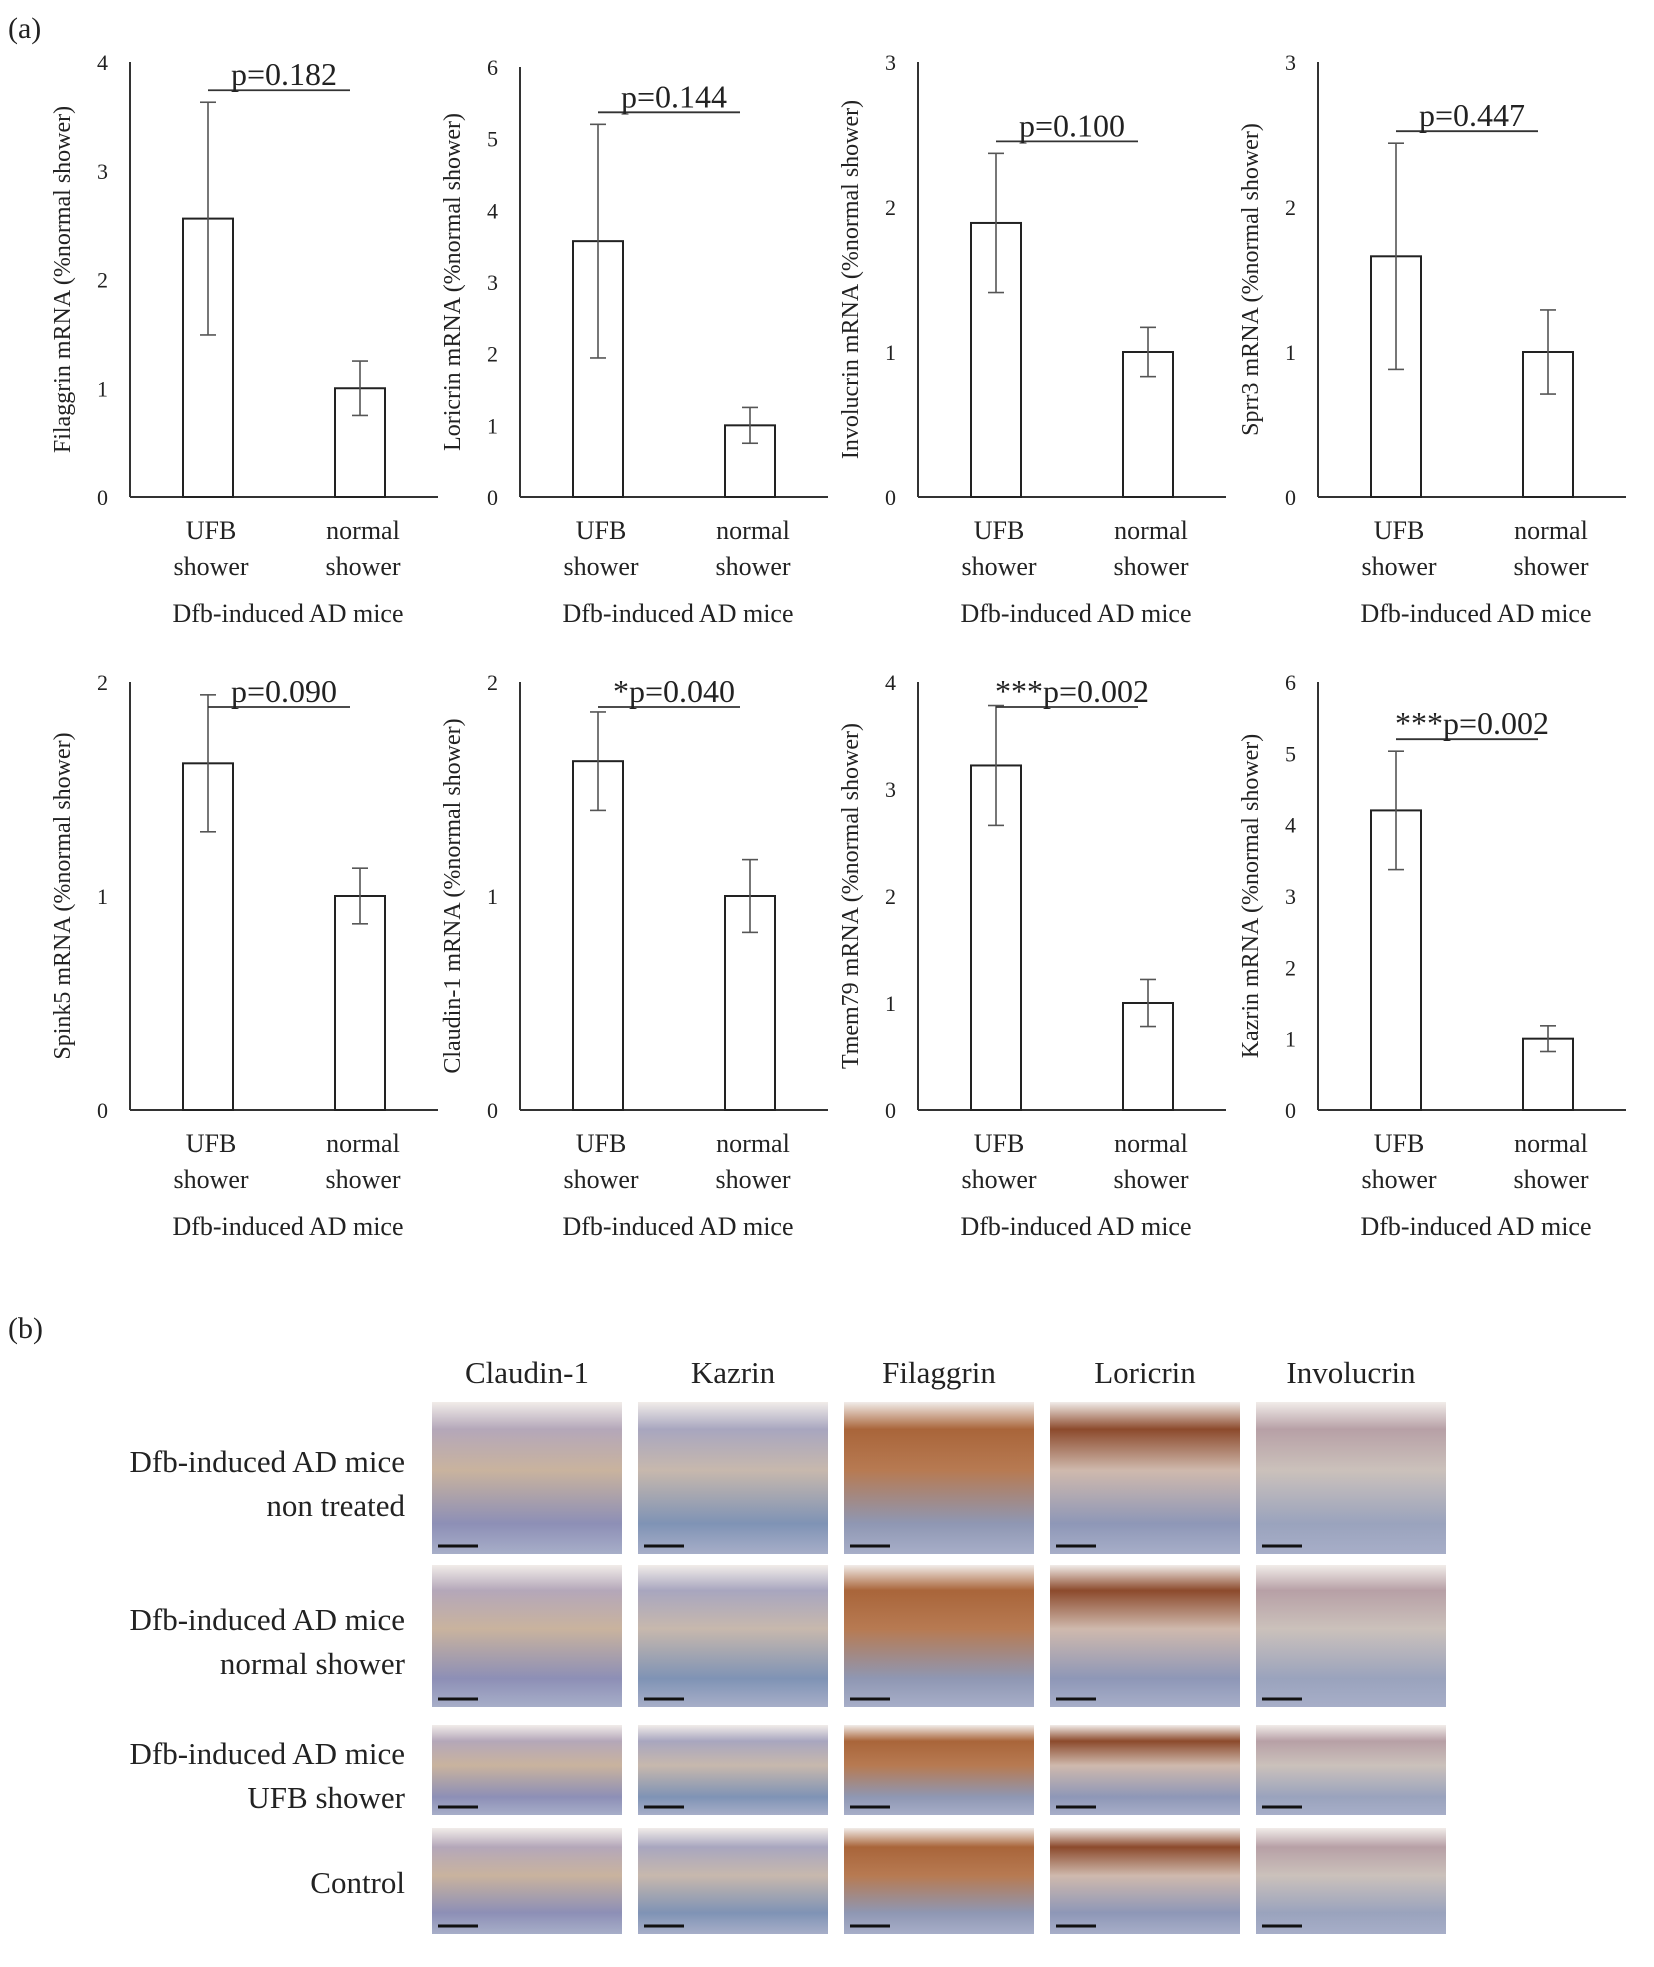 The width and height of the screenshot is (1654, 1967). What do you see at coordinates (851, 279) in the screenshot?
I see `y-axis-label: Involucrin mRNA (%normal shower)` at bounding box center [851, 279].